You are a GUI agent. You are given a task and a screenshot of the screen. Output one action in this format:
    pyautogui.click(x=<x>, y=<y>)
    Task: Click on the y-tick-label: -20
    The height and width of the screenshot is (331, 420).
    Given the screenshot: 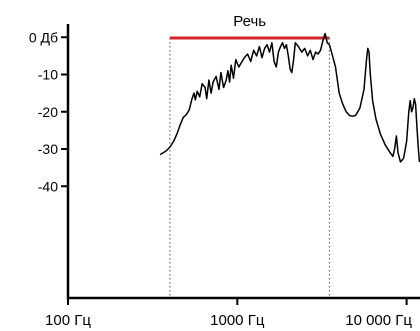 What is the action you would take?
    pyautogui.click(x=48, y=112)
    